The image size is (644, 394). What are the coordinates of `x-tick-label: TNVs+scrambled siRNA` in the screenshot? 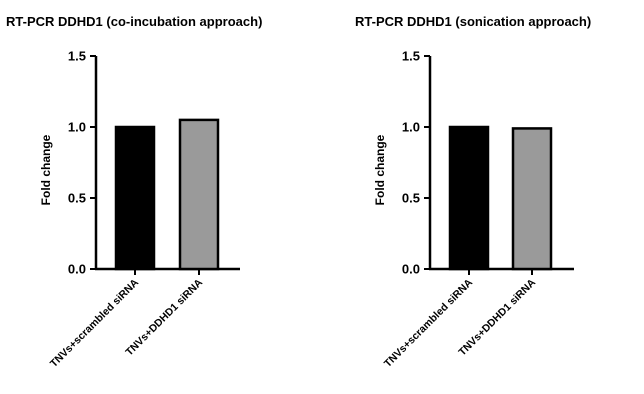 It's located at (95, 323).